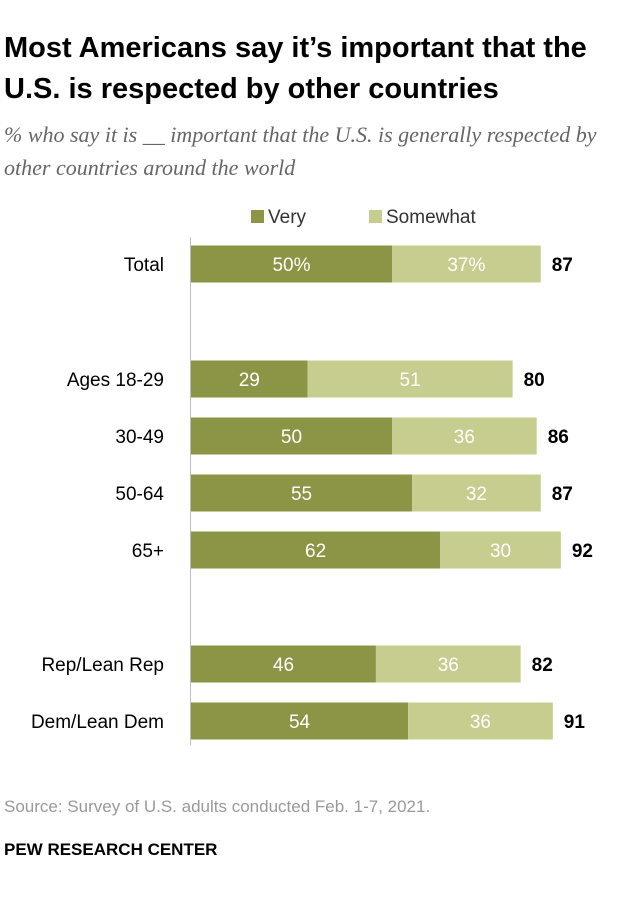 Image resolution: width=620 pixels, height=898 pixels. I want to click on bar-label-very: 54, so click(300, 722).